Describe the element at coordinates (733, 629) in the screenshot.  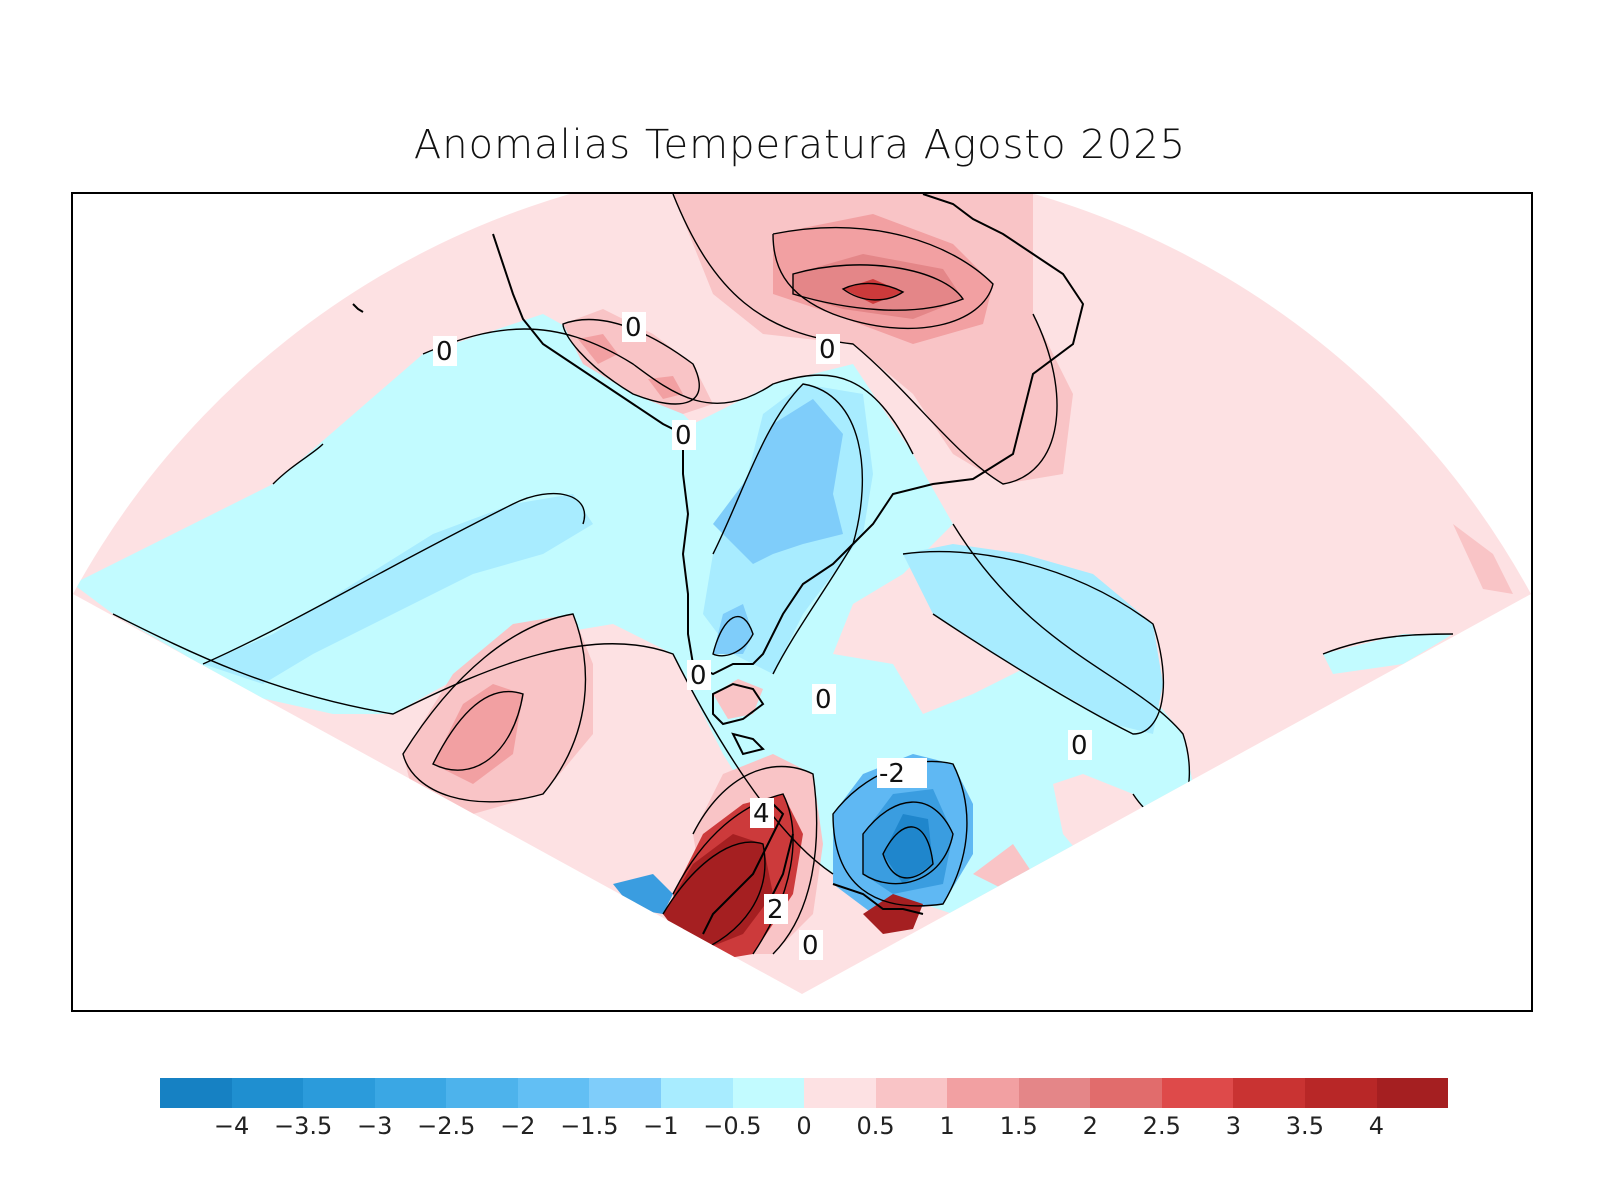
I see `fill-neg-1-5-patagonia` at that location.